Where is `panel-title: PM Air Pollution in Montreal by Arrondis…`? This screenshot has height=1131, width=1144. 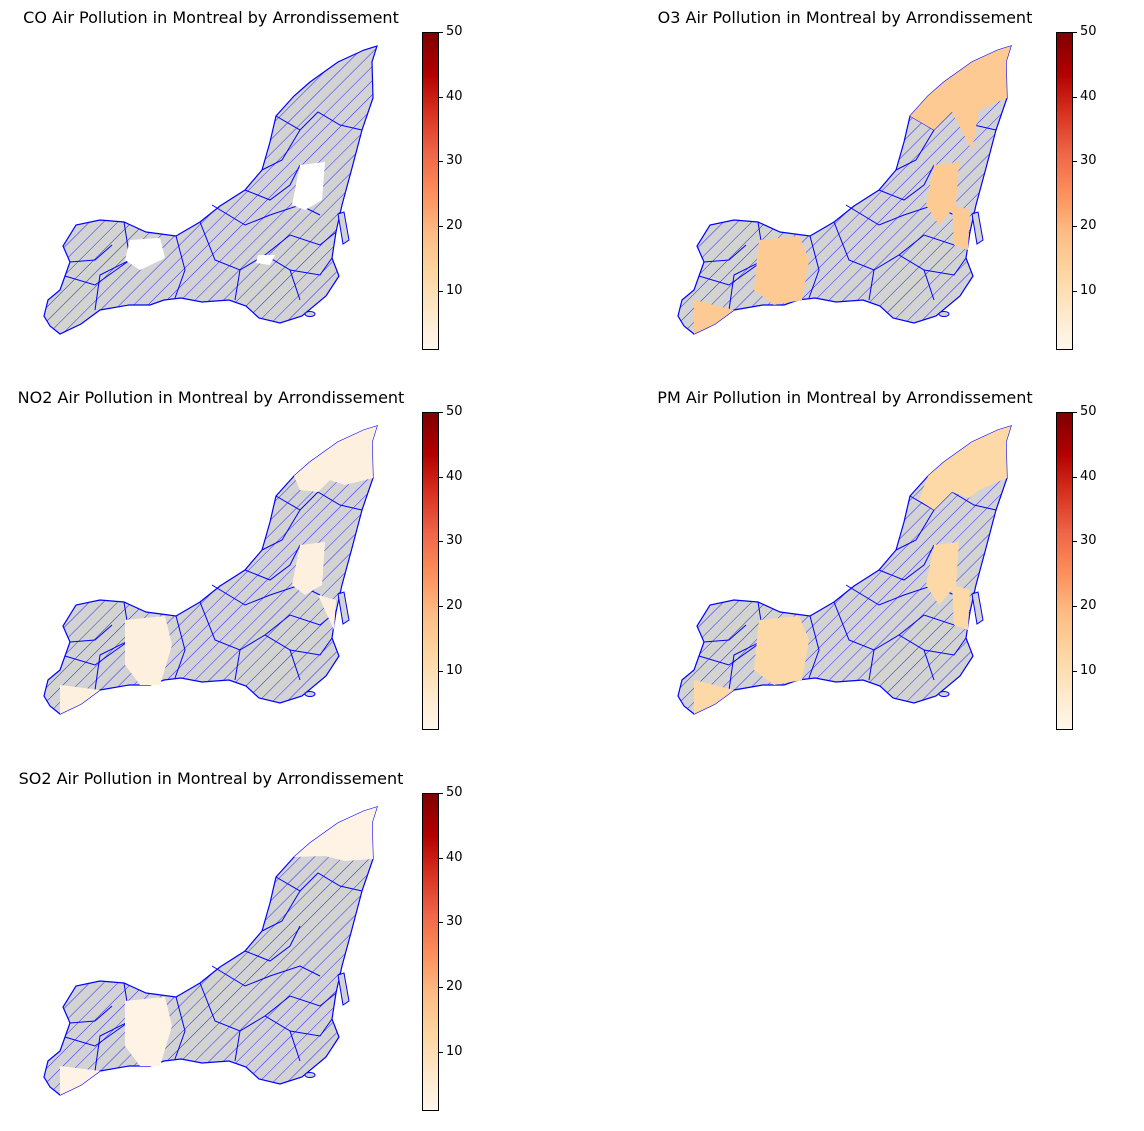
panel-title: PM Air Pollution in Montreal by Arrondis… is located at coordinates (845, 397).